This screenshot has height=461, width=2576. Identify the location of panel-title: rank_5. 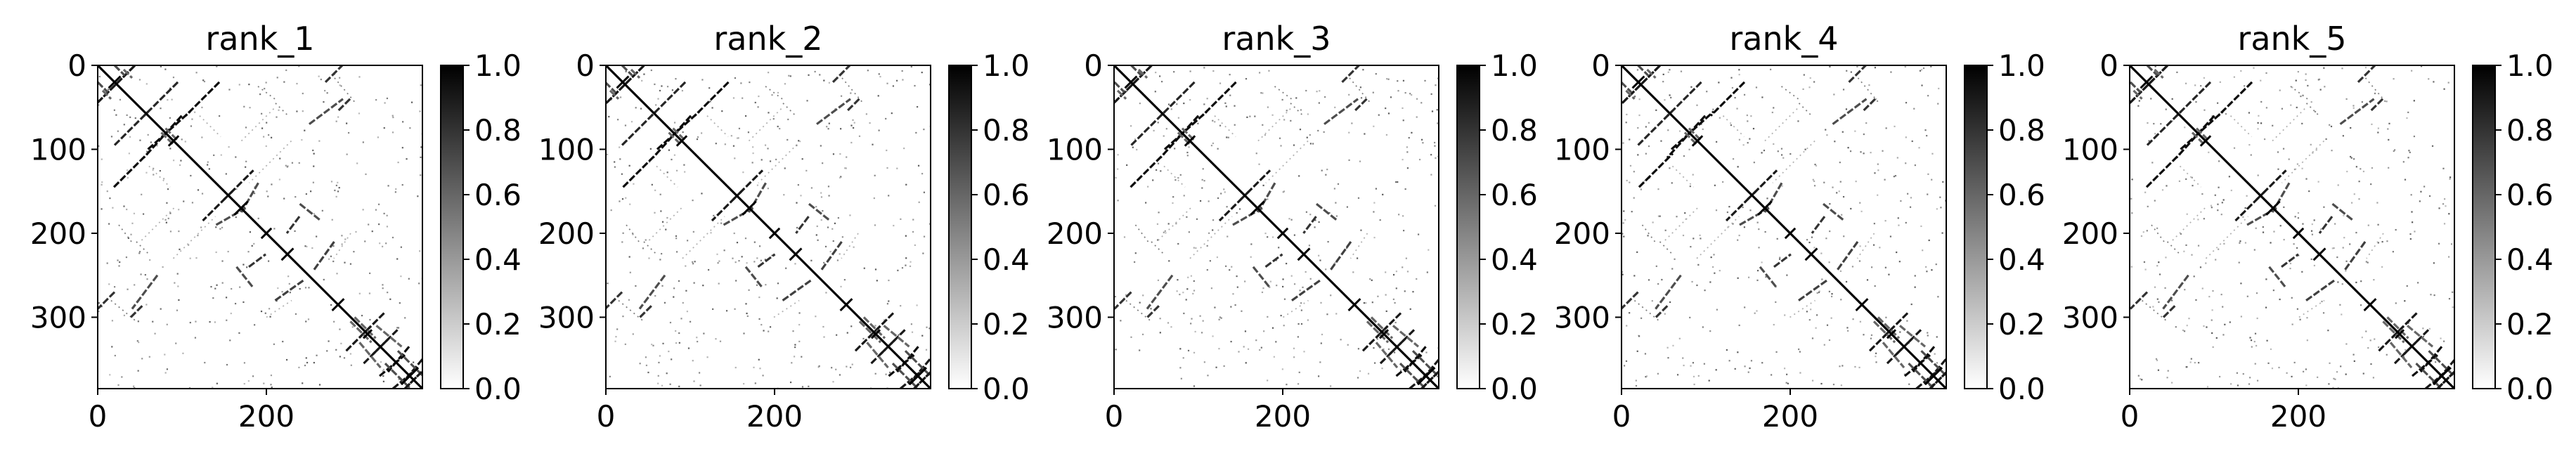
(2291, 39).